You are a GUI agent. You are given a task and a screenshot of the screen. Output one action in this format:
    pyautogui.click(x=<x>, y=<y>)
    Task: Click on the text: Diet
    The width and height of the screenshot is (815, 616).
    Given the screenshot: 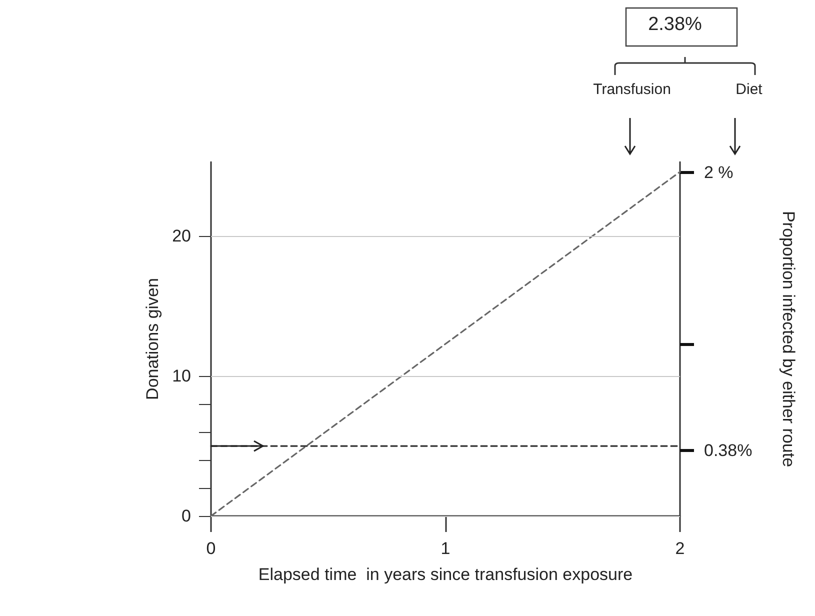 What is the action you would take?
    pyautogui.click(x=749, y=89)
    